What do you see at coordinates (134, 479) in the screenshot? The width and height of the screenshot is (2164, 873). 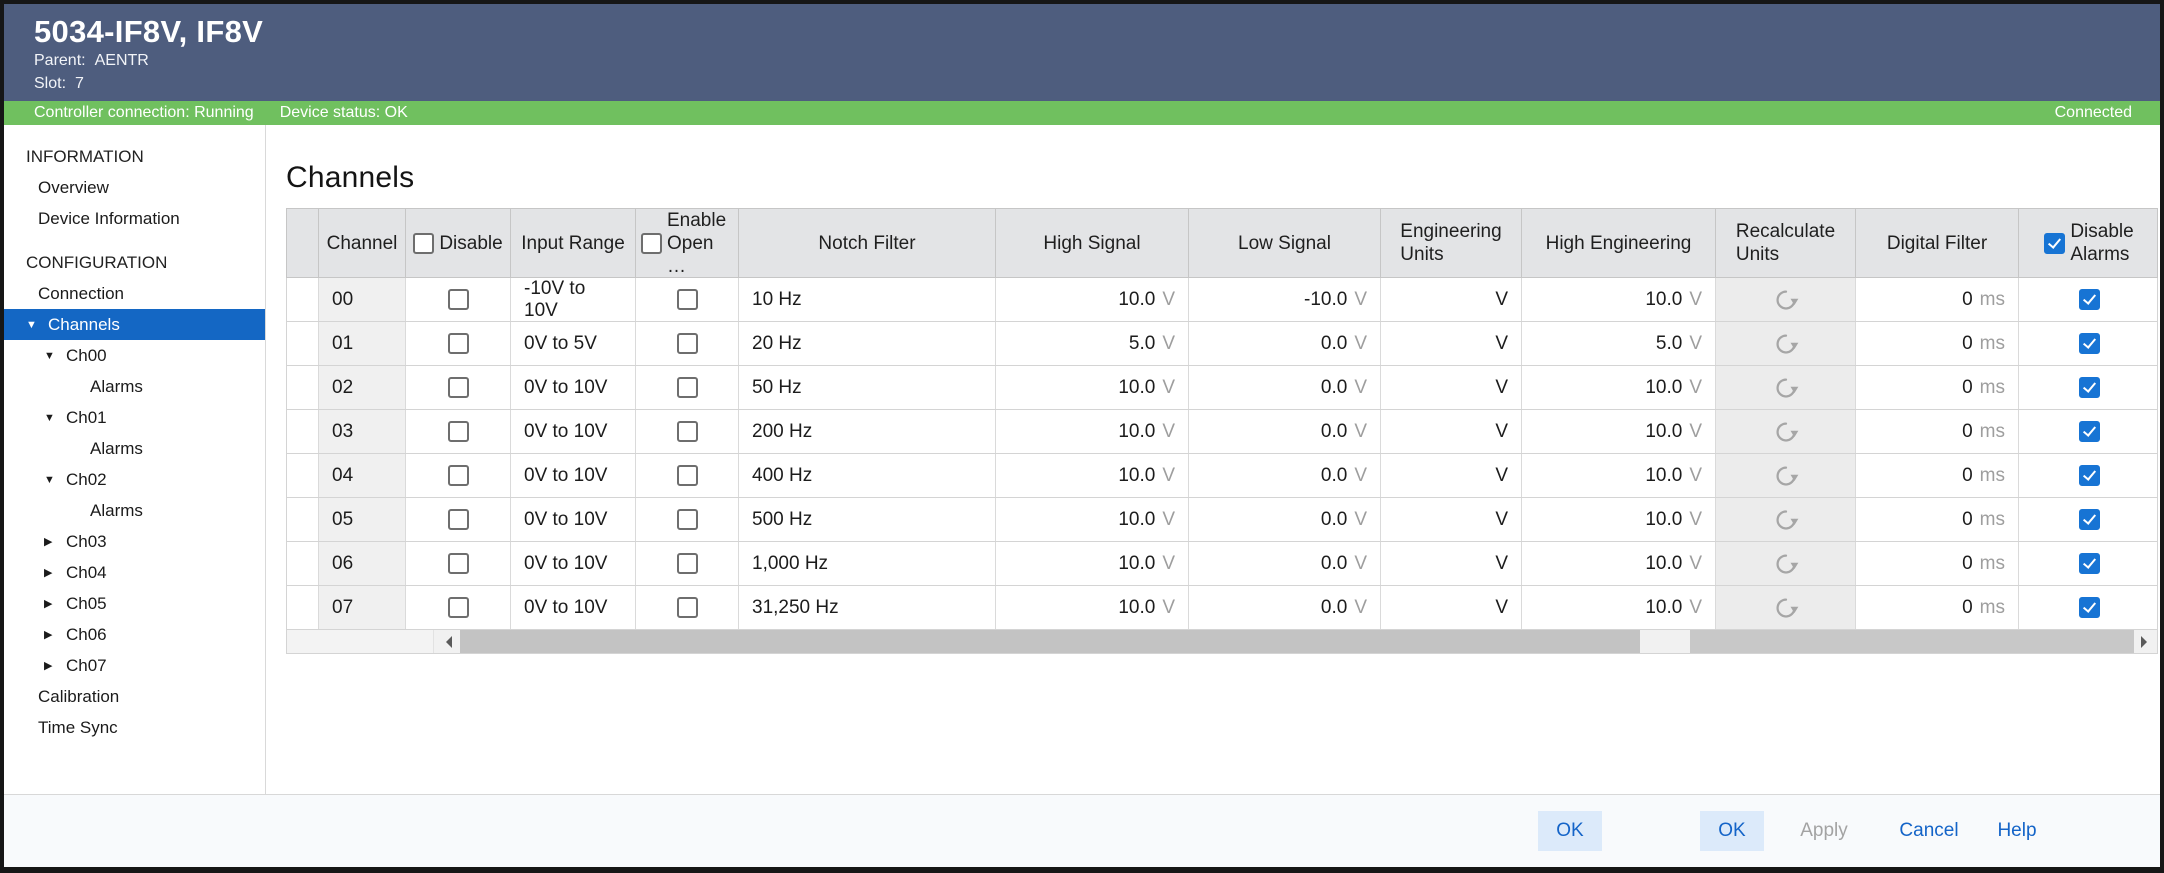 I see `sidebar-item-ch02: ▼ Ch02` at bounding box center [134, 479].